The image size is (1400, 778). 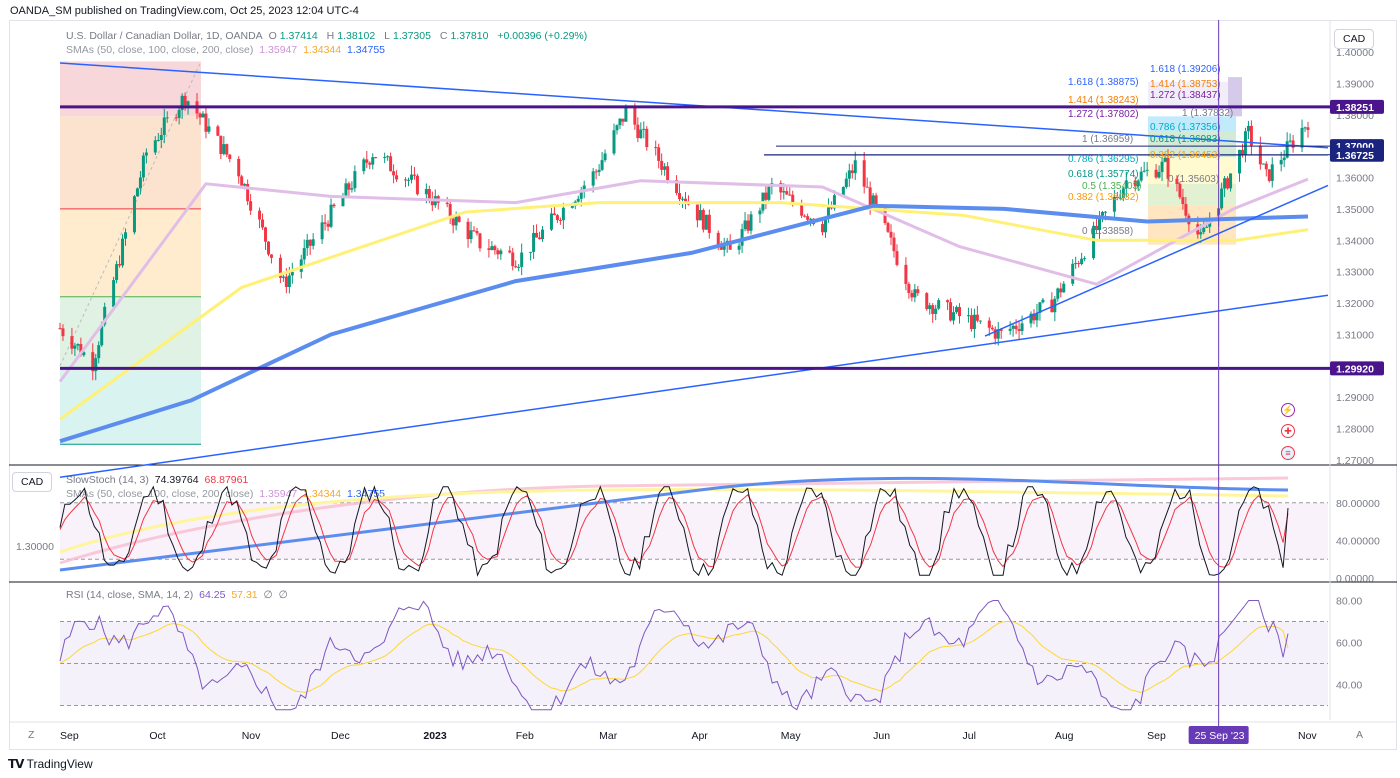 What do you see at coordinates (1288, 431) in the screenshot?
I see `canada-flag-icon: ✚` at bounding box center [1288, 431].